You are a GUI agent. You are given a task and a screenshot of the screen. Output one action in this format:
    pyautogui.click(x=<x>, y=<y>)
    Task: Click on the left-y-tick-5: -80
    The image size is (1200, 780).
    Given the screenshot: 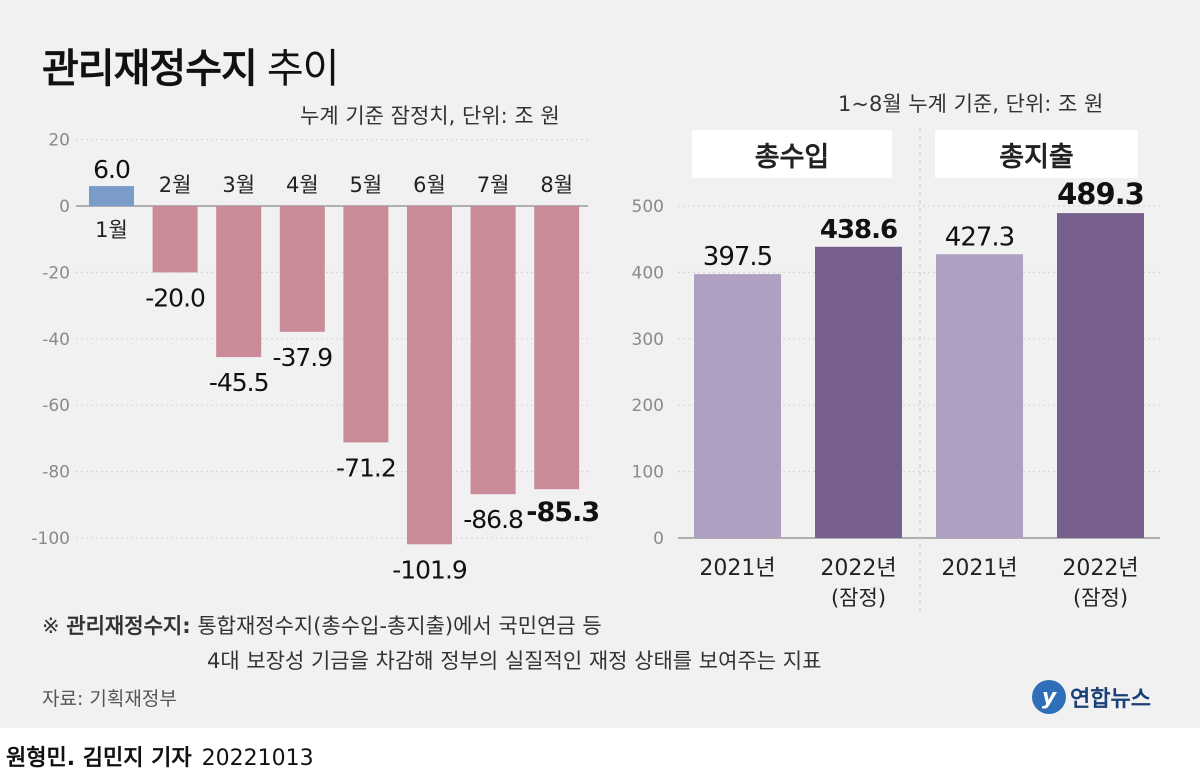 What is the action you would take?
    pyautogui.click(x=56, y=473)
    